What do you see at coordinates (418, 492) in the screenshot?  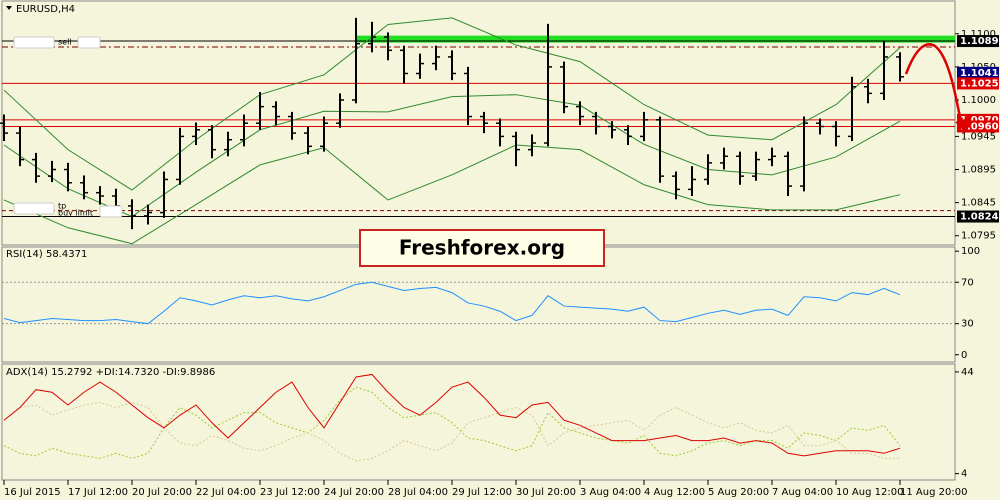 I see `x-tick-label: 28 Jul 04:00` at bounding box center [418, 492].